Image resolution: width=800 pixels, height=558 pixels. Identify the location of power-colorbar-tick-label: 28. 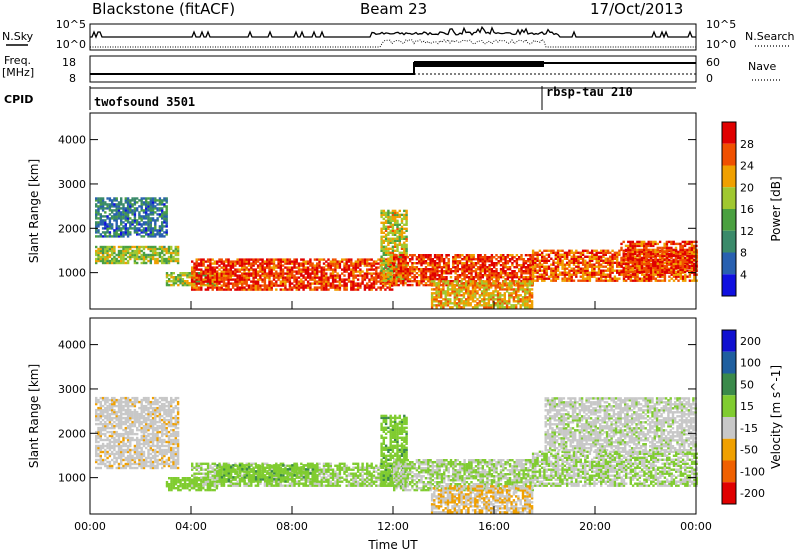
(747, 144).